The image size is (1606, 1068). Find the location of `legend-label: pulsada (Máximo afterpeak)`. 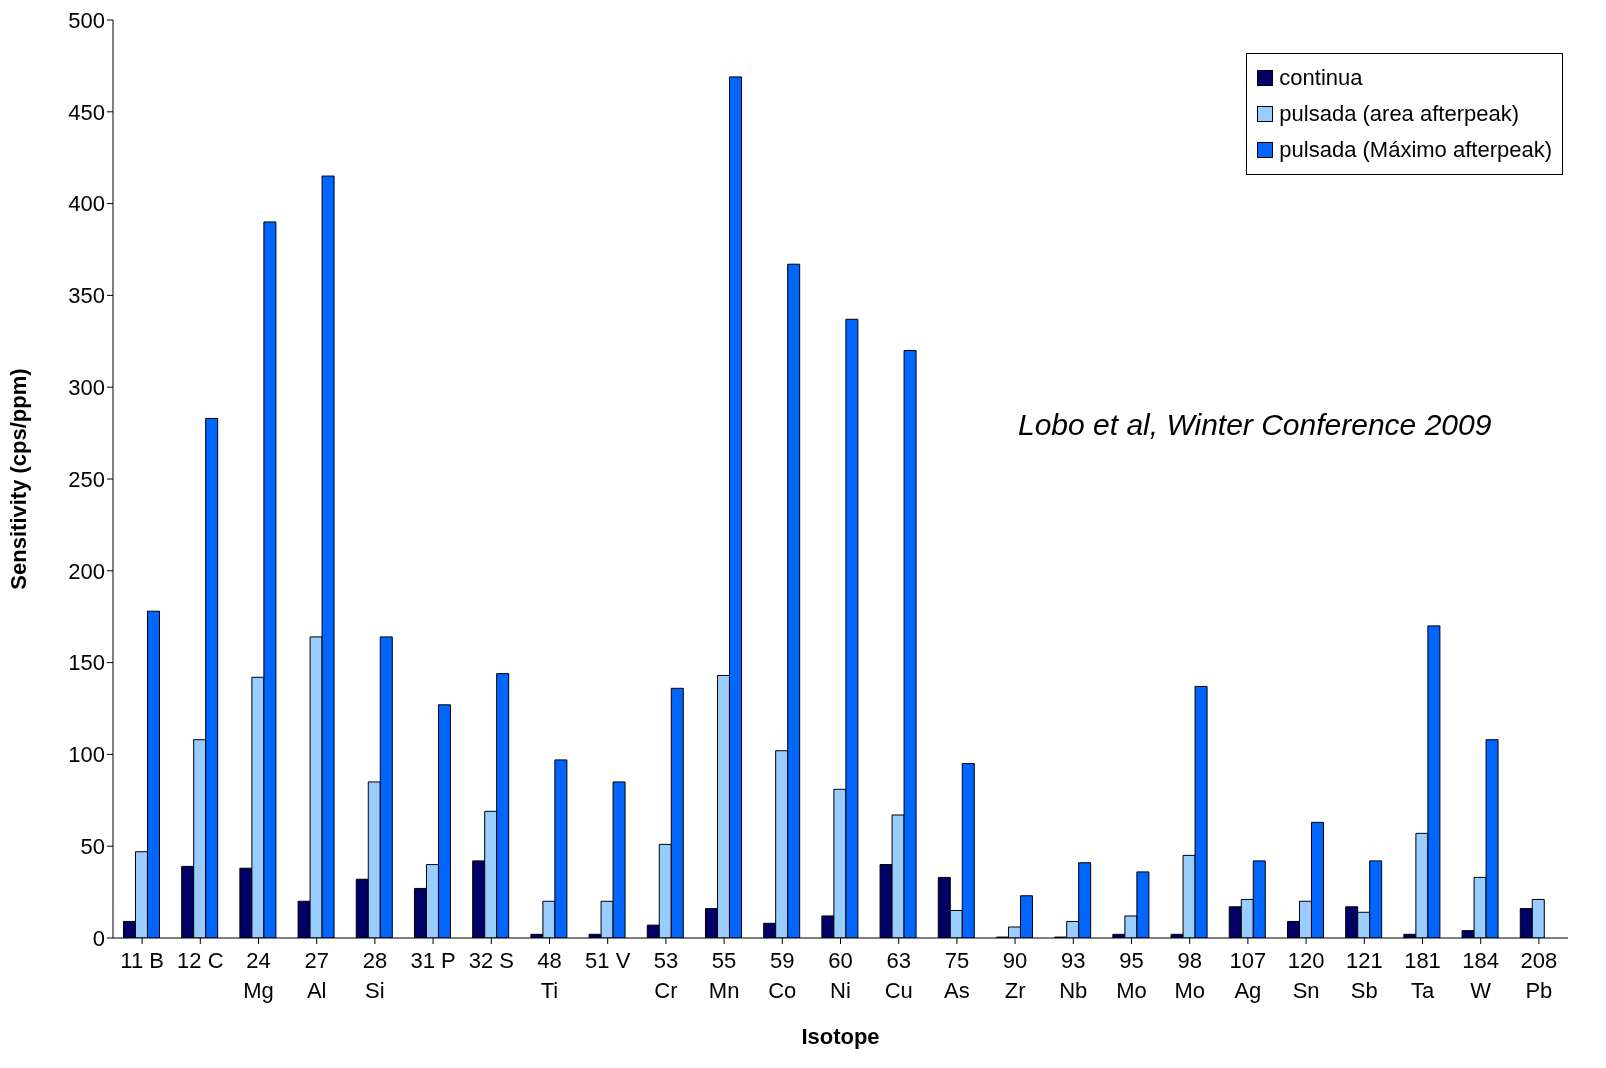

legend-label: pulsada (Máximo afterpeak) is located at coordinates (1415, 150).